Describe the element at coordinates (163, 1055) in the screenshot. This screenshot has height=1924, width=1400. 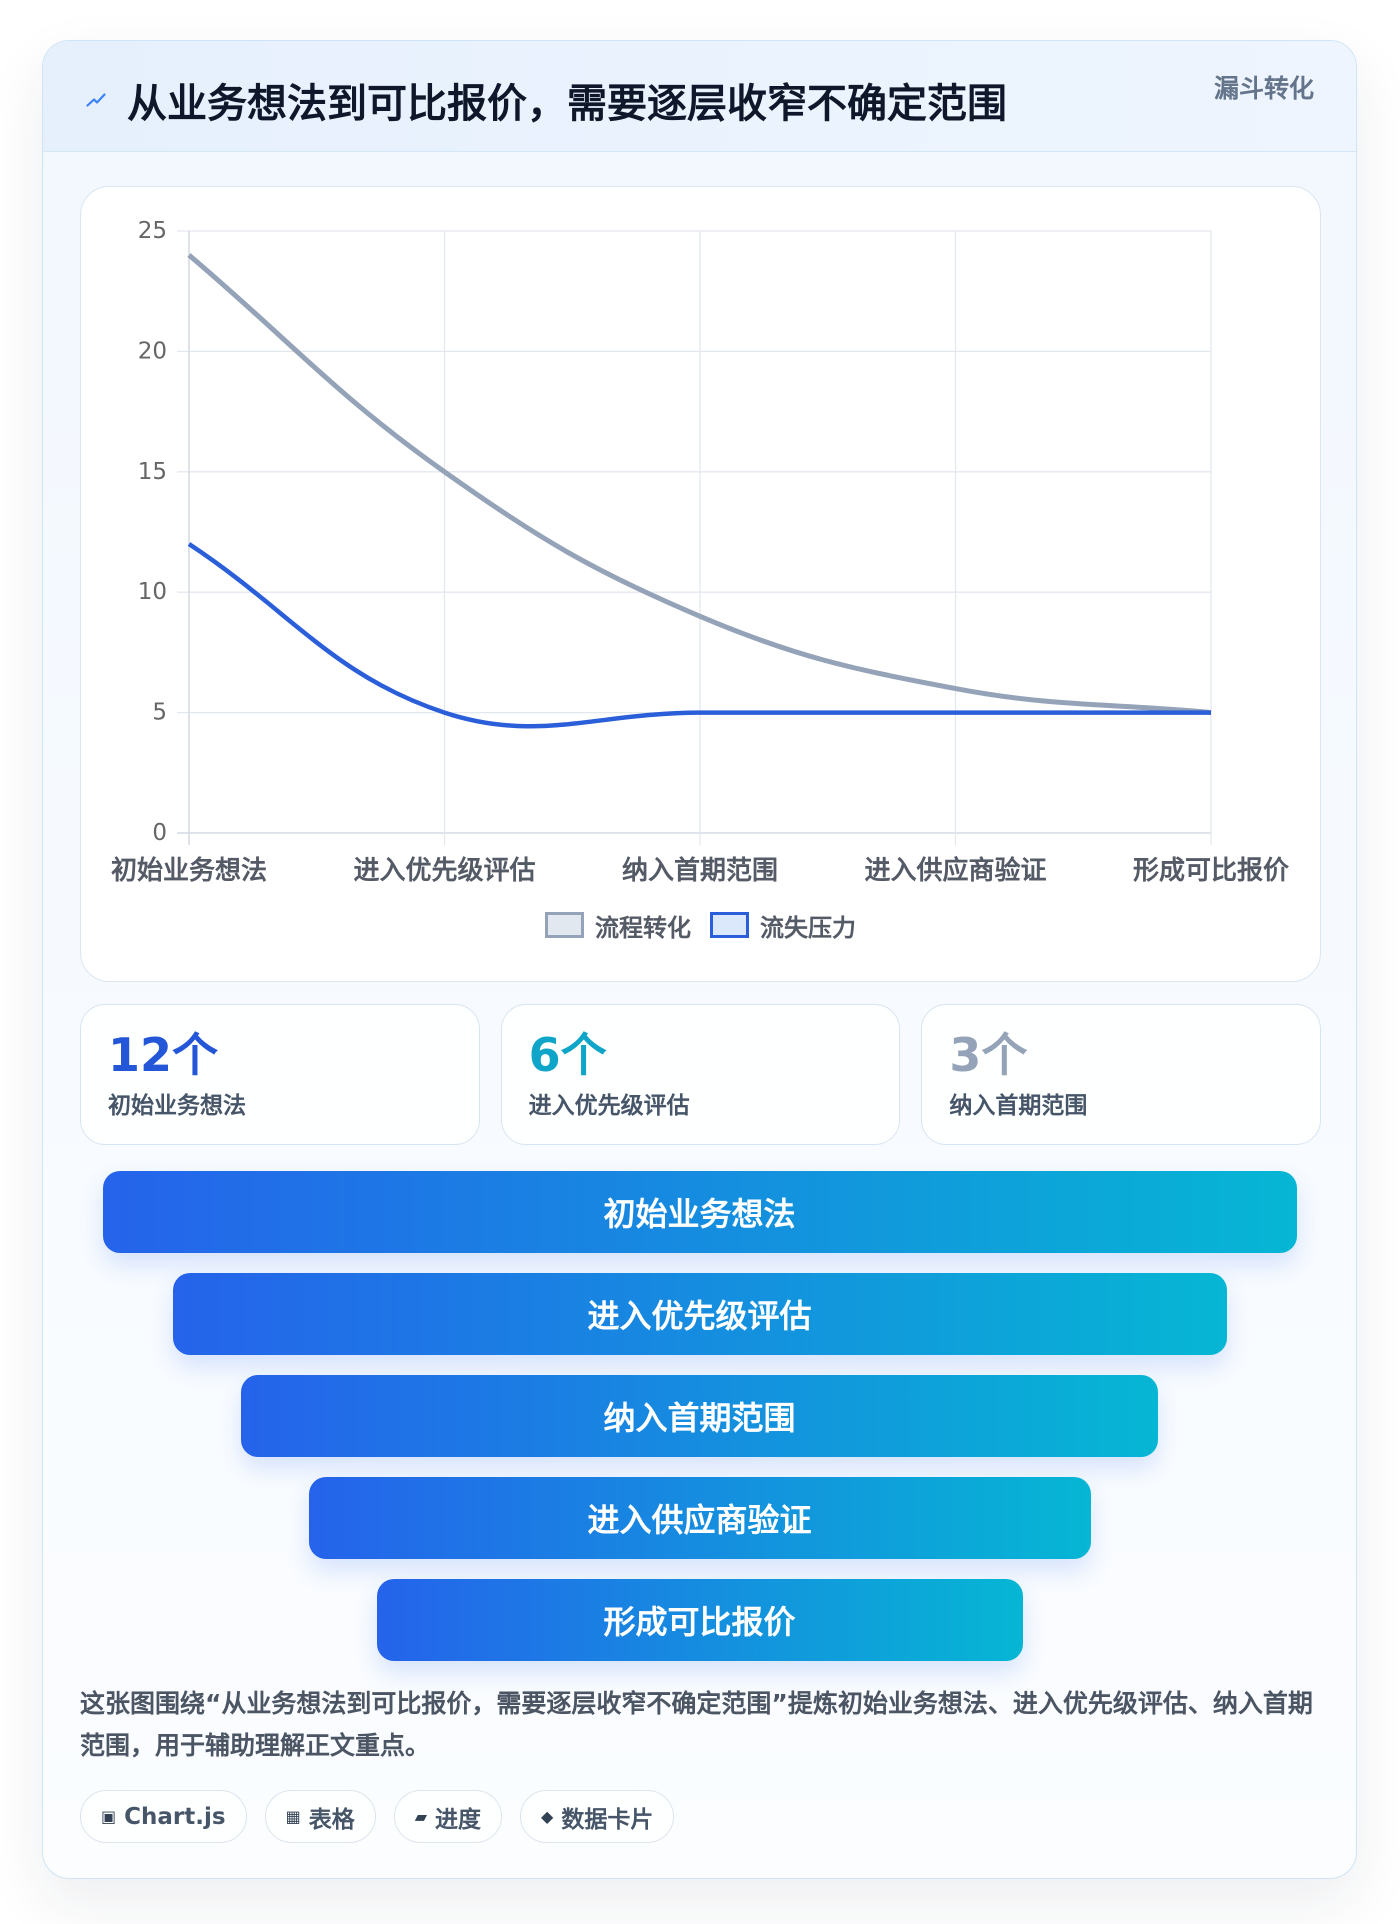
I see `stat-value: 12个` at that location.